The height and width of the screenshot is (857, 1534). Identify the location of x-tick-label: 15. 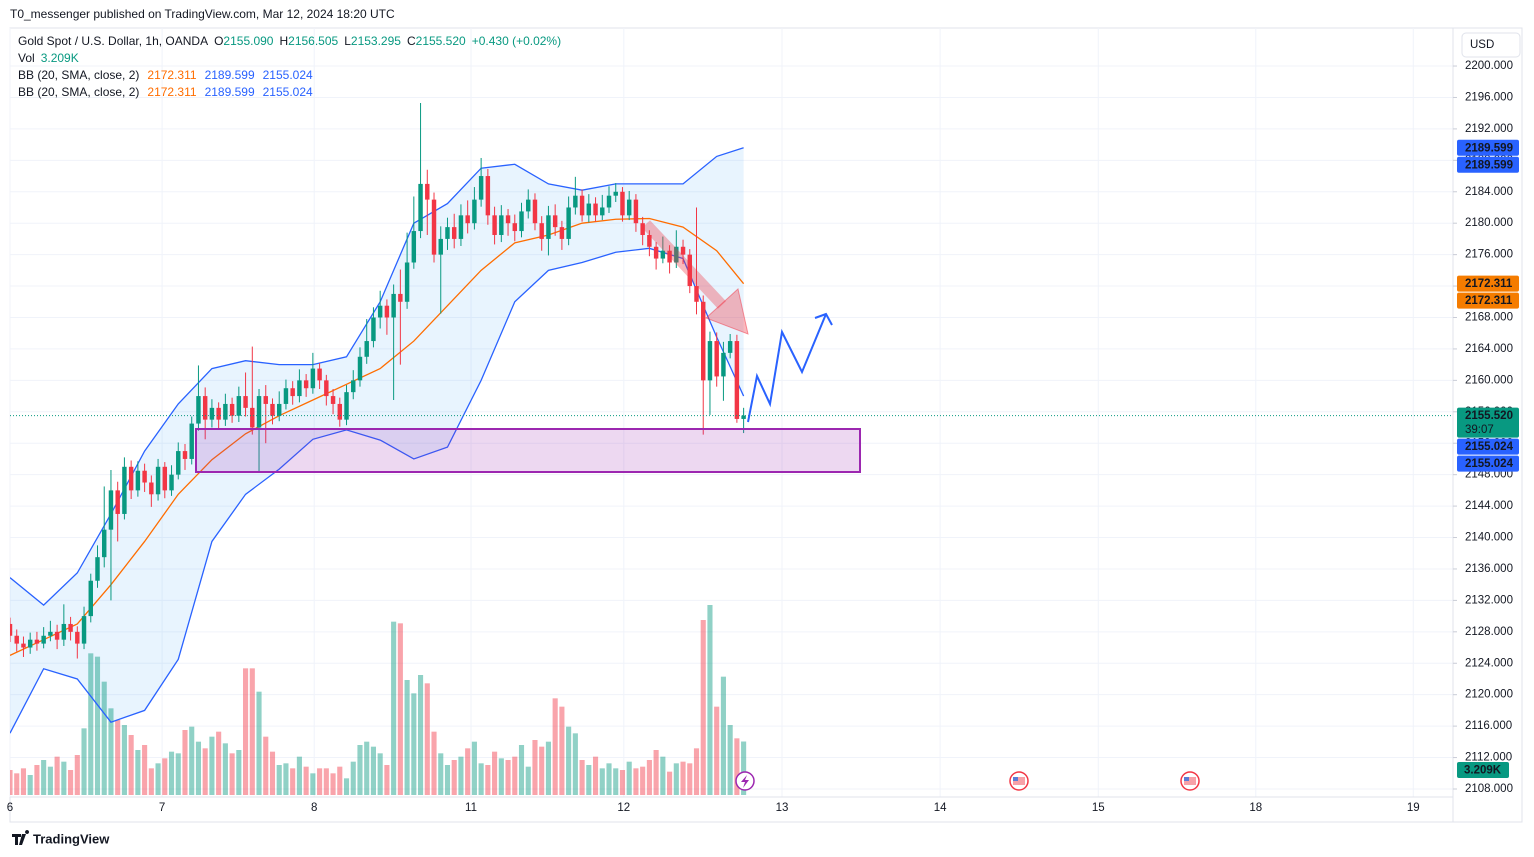
(1098, 808).